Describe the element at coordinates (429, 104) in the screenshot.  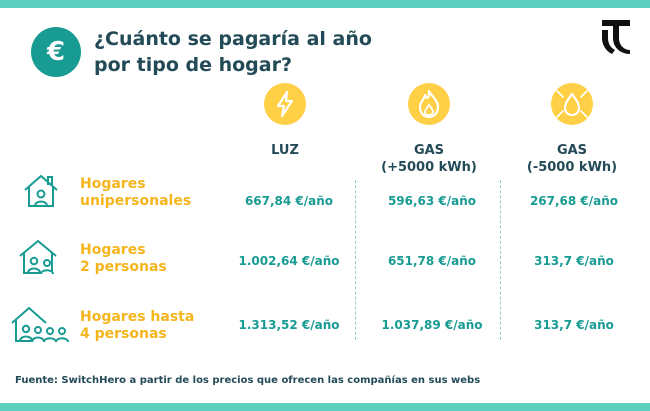
I see `flame-icon` at that location.